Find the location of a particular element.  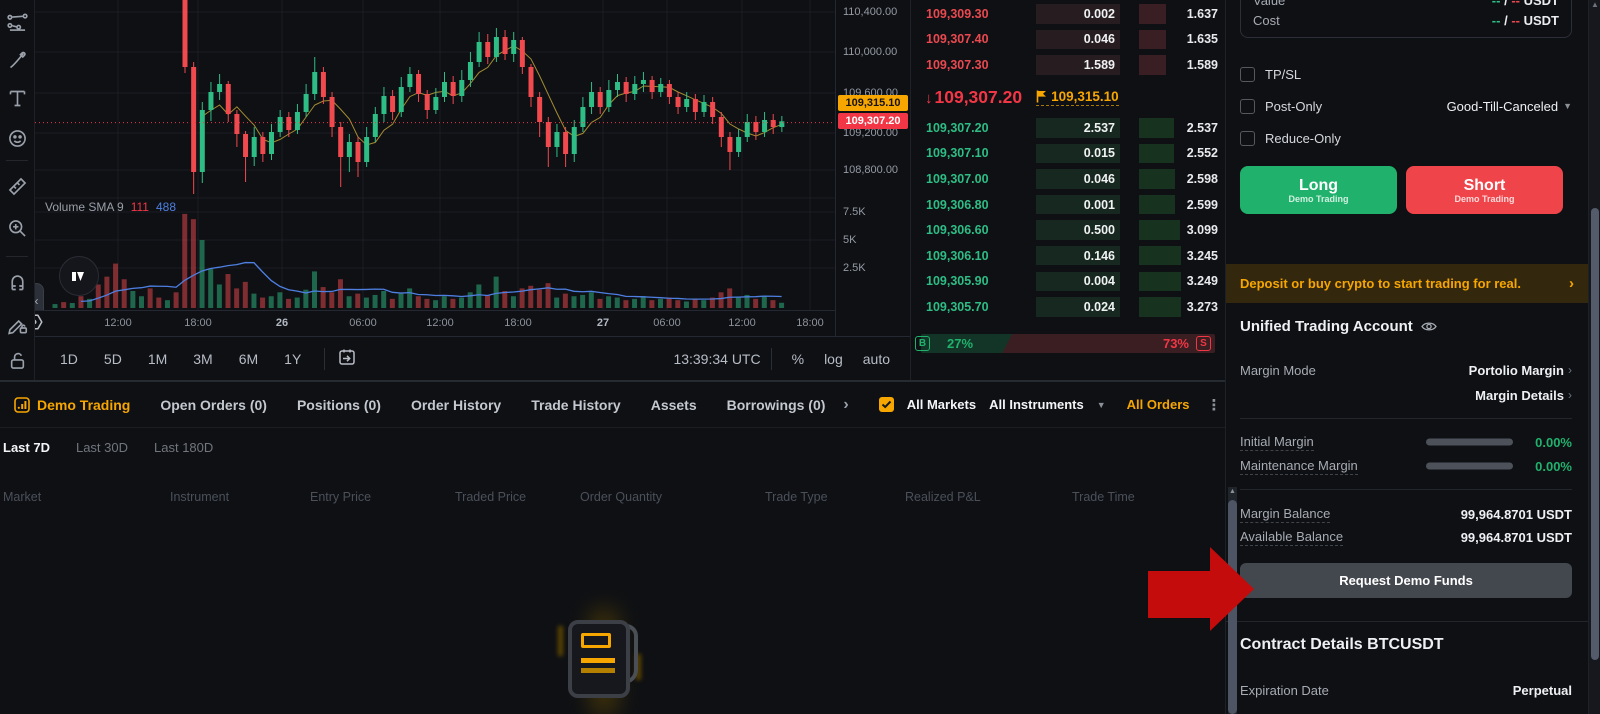

orderbook-ask-row: 109,309.30 0.002 1.637 is located at coordinates (1068, 14).